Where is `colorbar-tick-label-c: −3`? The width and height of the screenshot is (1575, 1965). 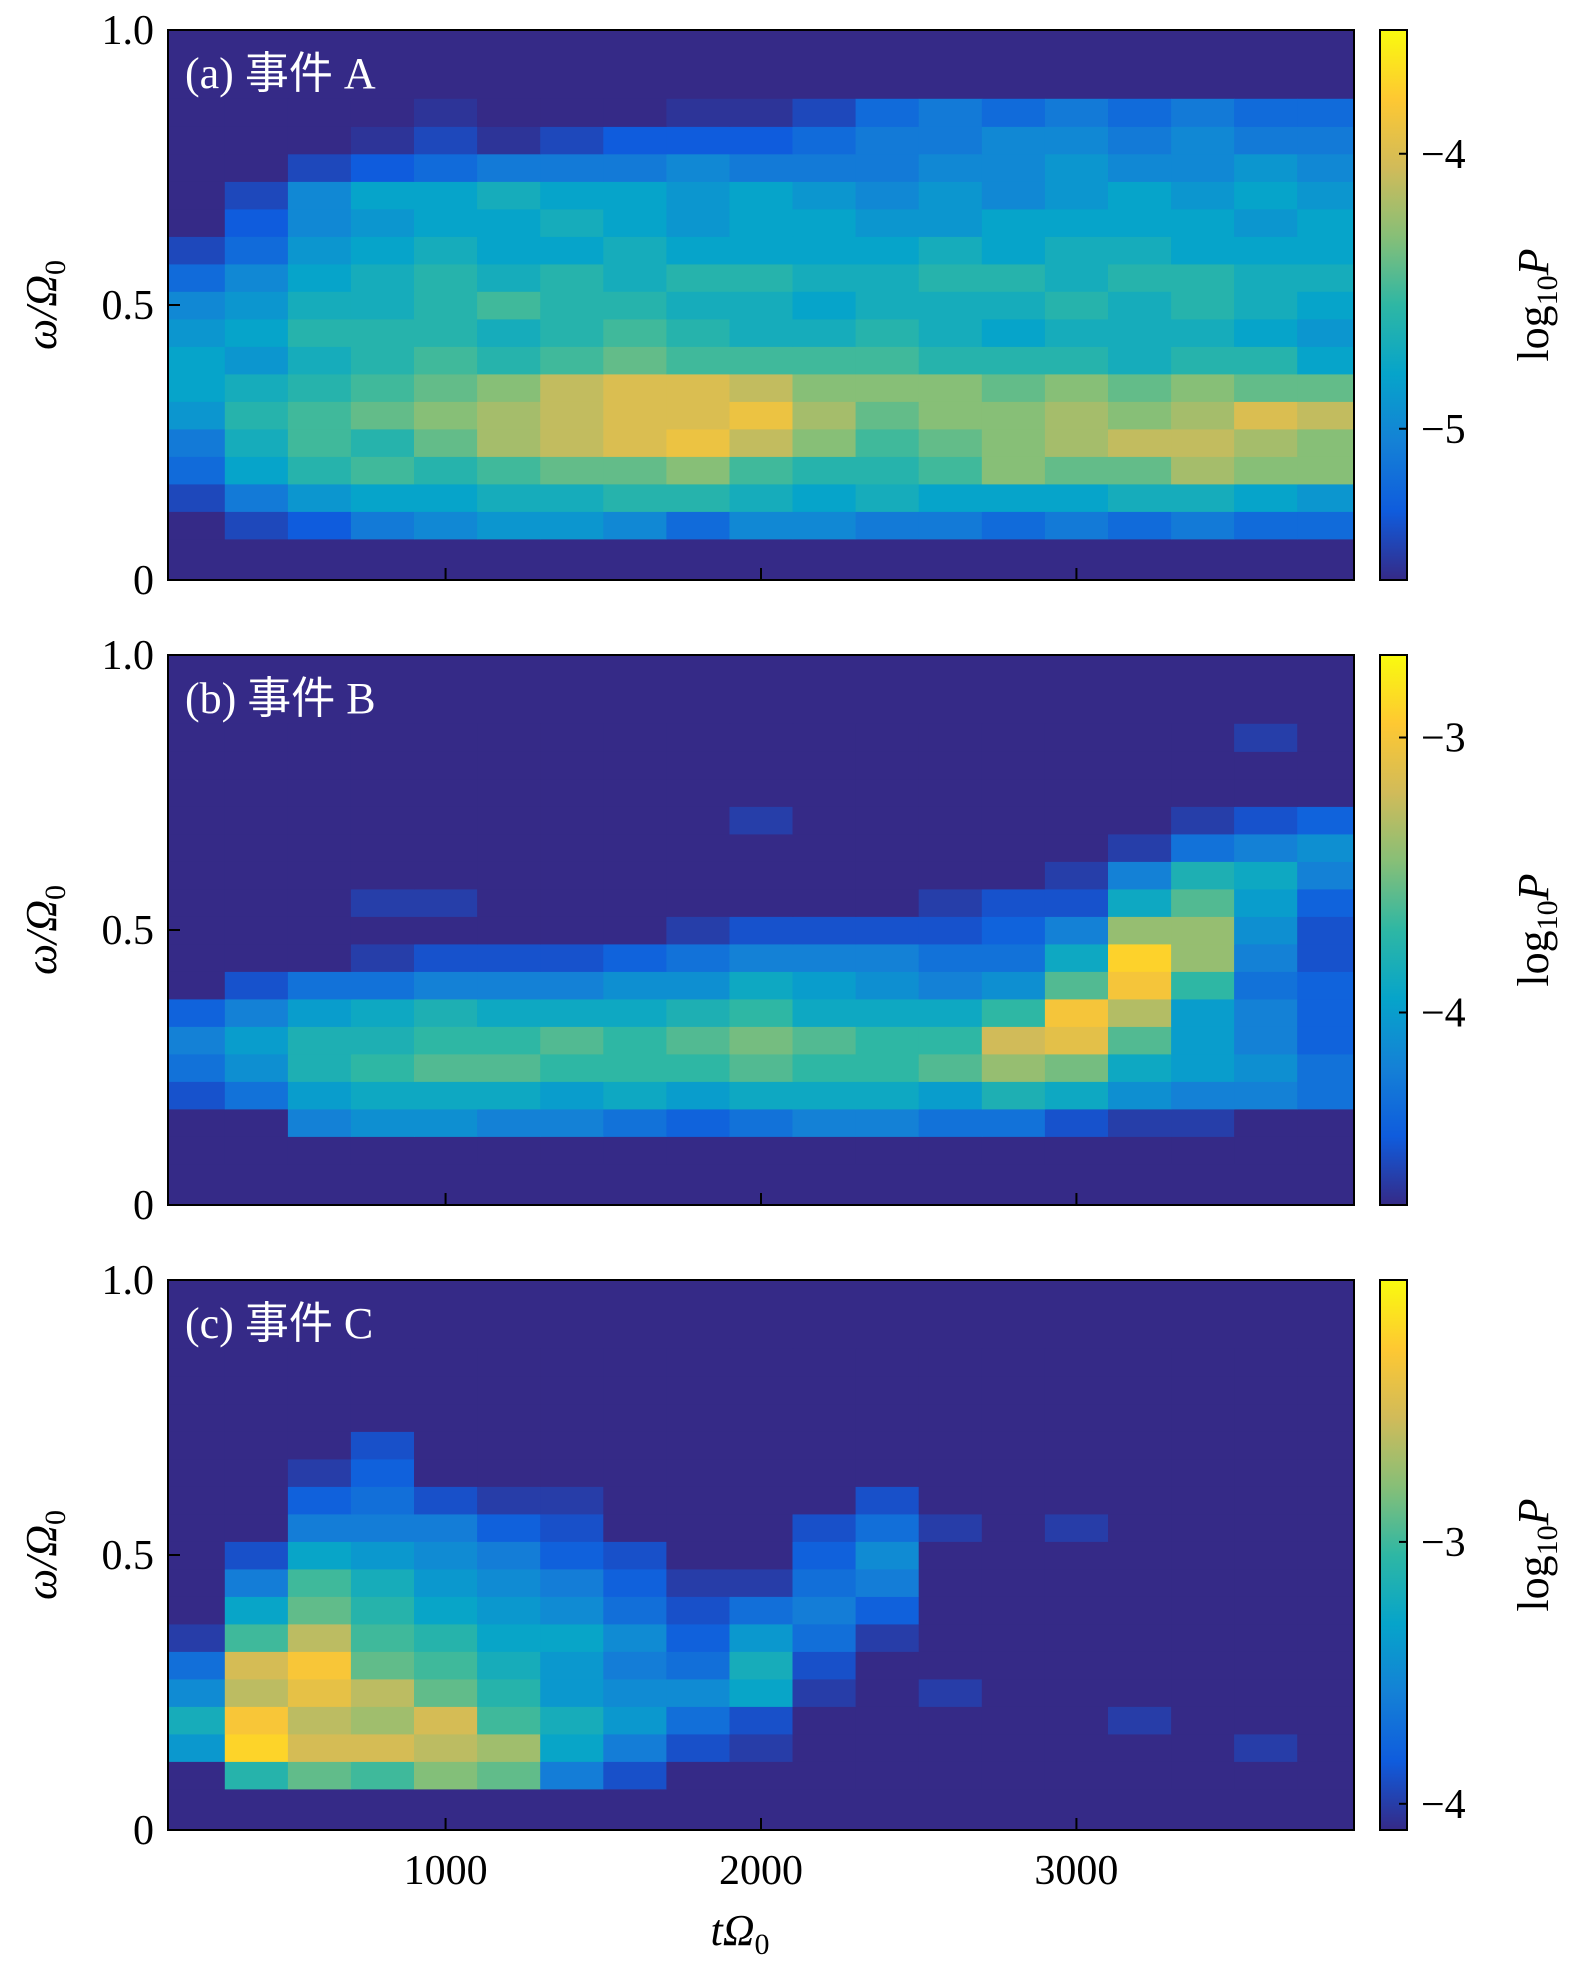
colorbar-tick-label-c: −3 is located at coordinates (1443, 1543).